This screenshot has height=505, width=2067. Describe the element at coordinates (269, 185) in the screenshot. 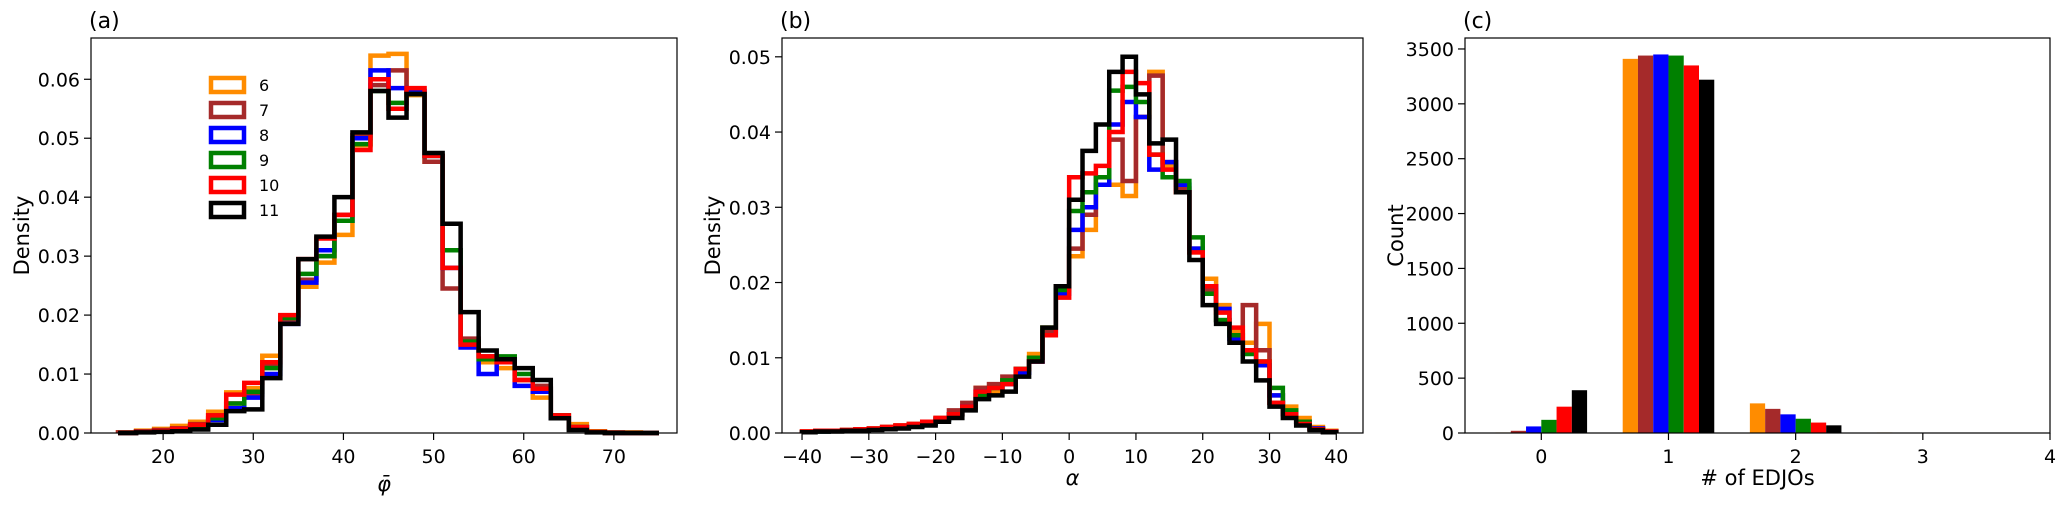

I see `legend-label-10: 10` at that location.